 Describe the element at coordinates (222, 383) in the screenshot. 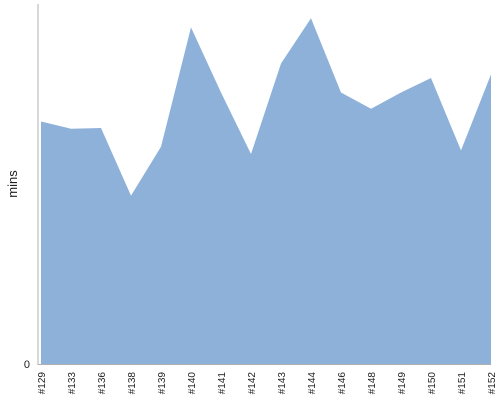

I see `x-tick-label: #141` at that location.